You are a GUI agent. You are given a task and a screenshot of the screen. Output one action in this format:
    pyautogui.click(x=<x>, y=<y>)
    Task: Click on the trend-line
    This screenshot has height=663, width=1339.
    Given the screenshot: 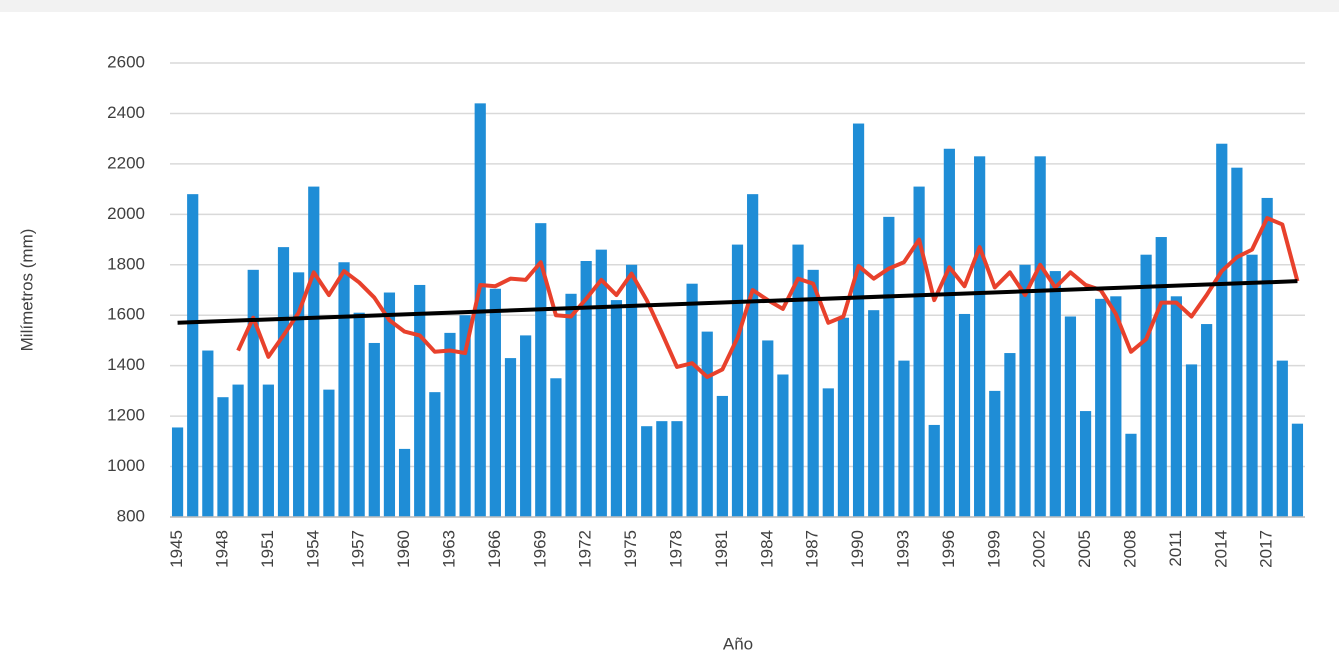 What is the action you would take?
    pyautogui.click(x=737, y=302)
    